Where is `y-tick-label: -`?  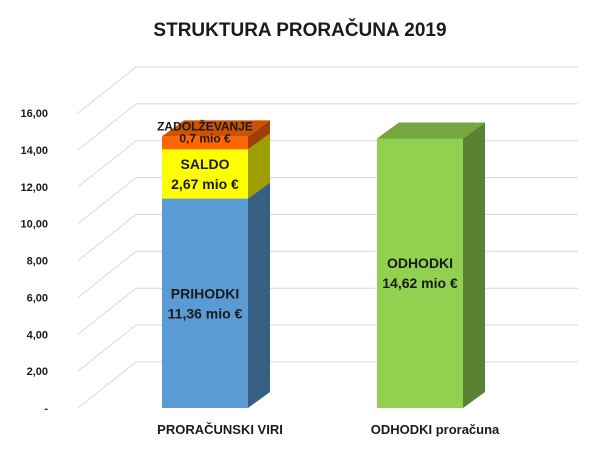 y-tick-label: - is located at coordinates (46, 409).